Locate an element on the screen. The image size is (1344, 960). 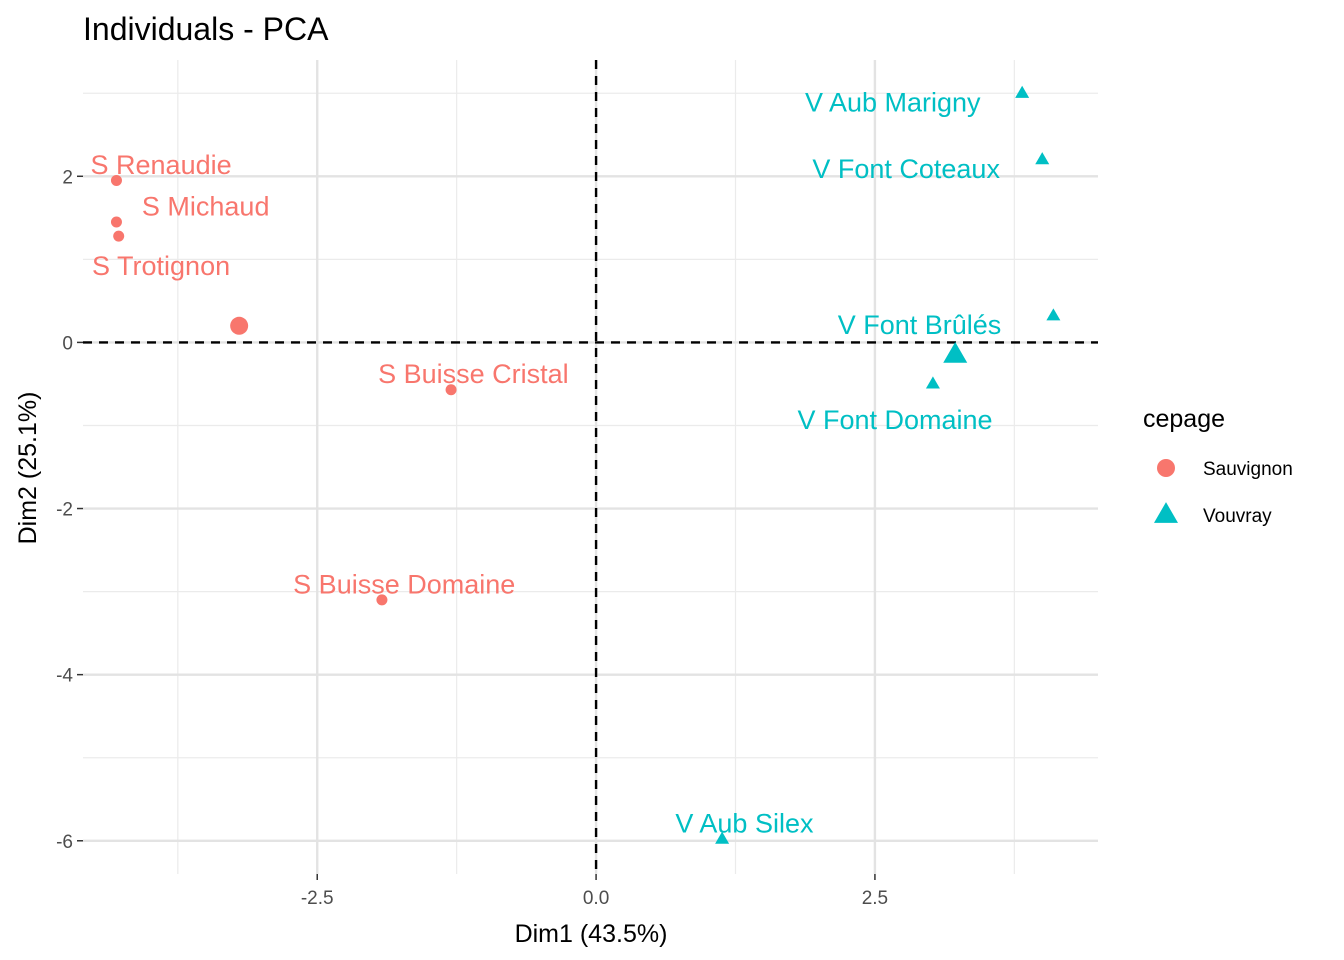
sauvignon-legend-key is located at coordinates (1166, 468).